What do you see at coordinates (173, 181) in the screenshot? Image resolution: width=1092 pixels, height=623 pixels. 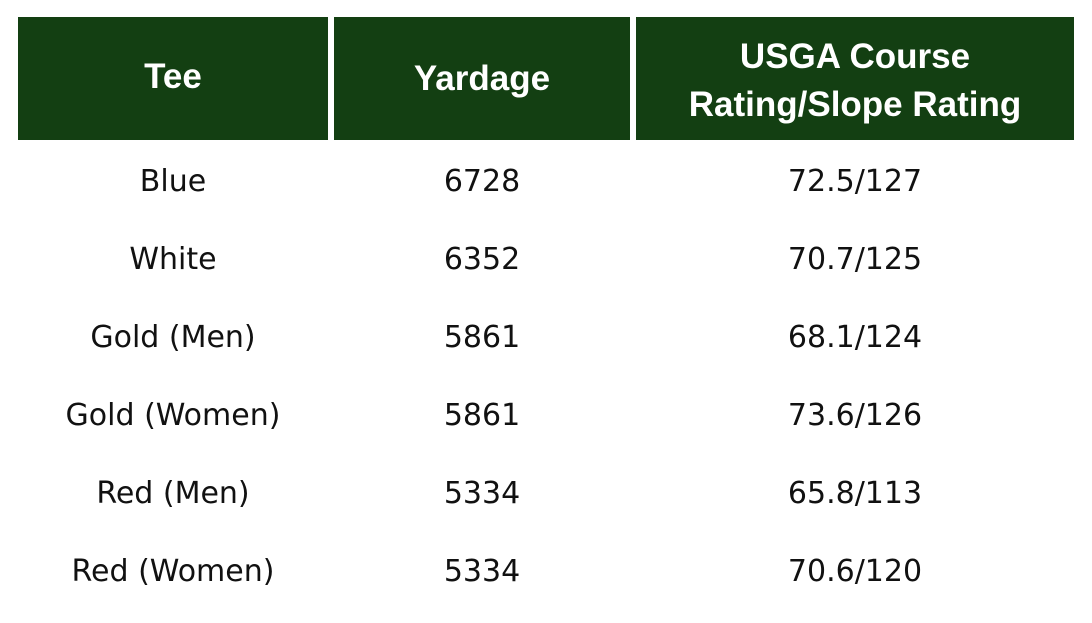 I see `cell-tee: Blue` at bounding box center [173, 181].